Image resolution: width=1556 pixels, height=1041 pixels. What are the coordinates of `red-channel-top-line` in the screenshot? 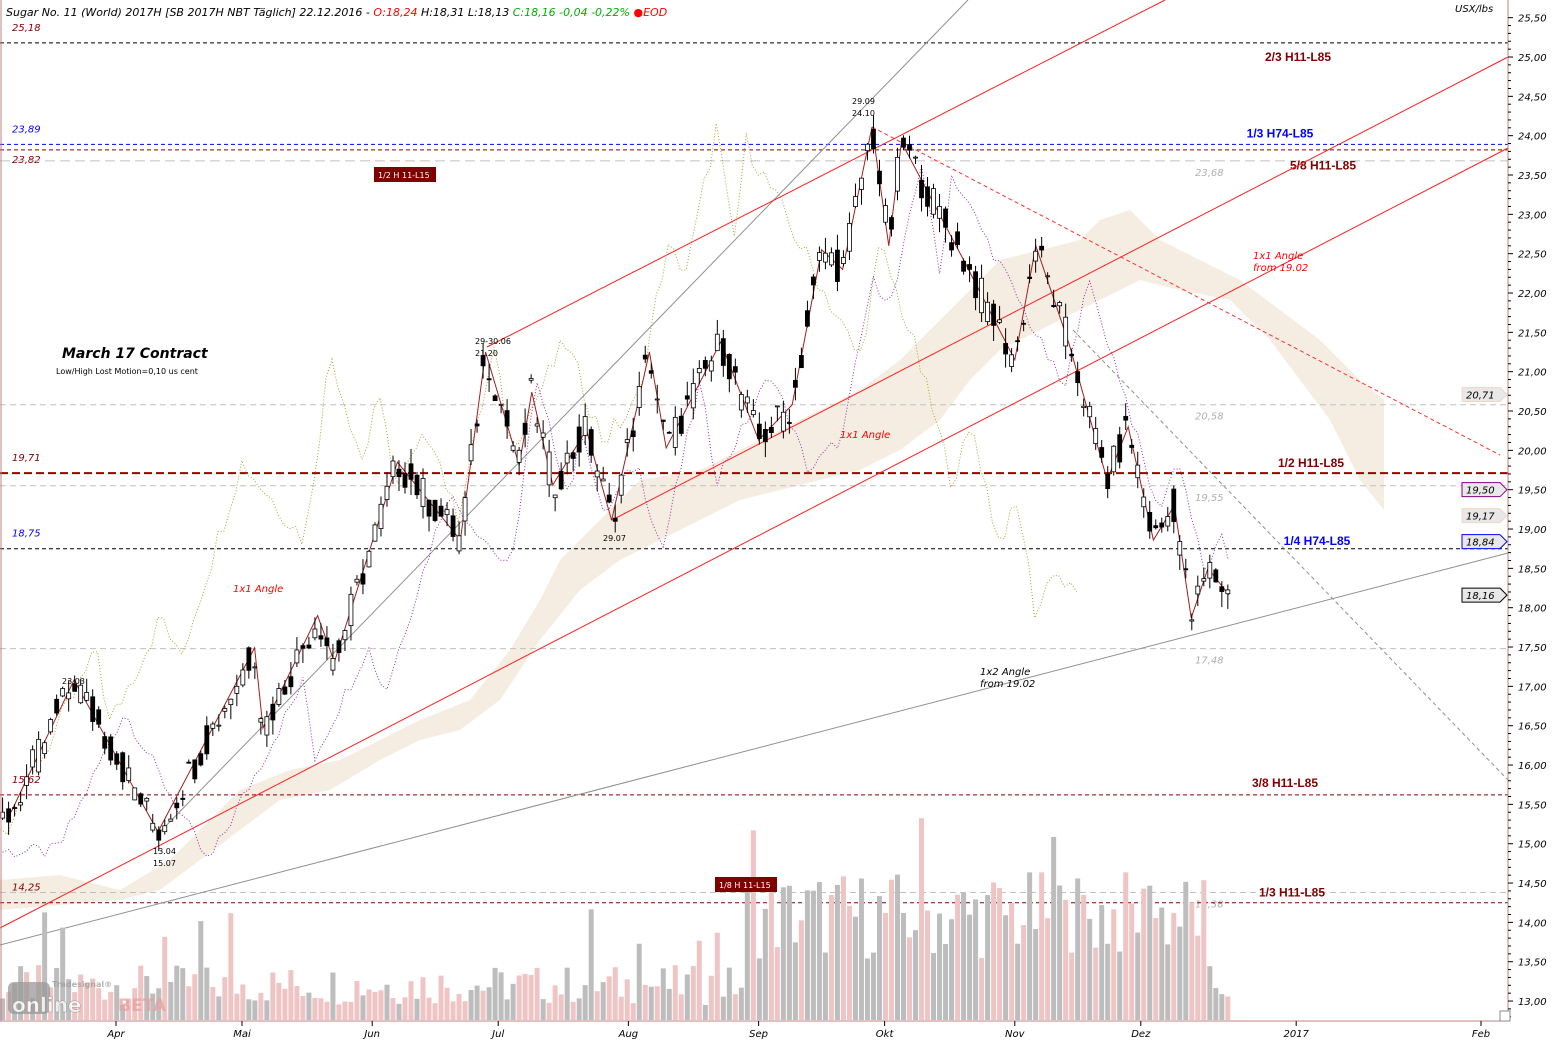 It's located at (826, 174).